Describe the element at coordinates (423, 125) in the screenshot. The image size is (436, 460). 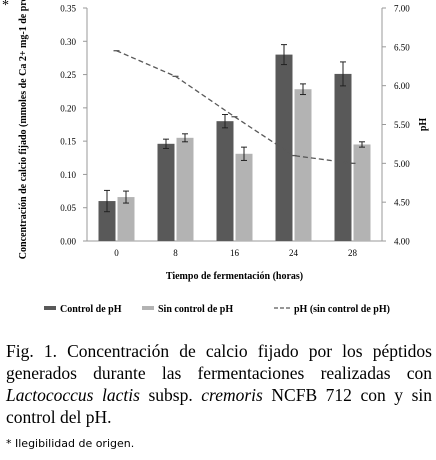
I see `right-y-axis-title: pH` at that location.